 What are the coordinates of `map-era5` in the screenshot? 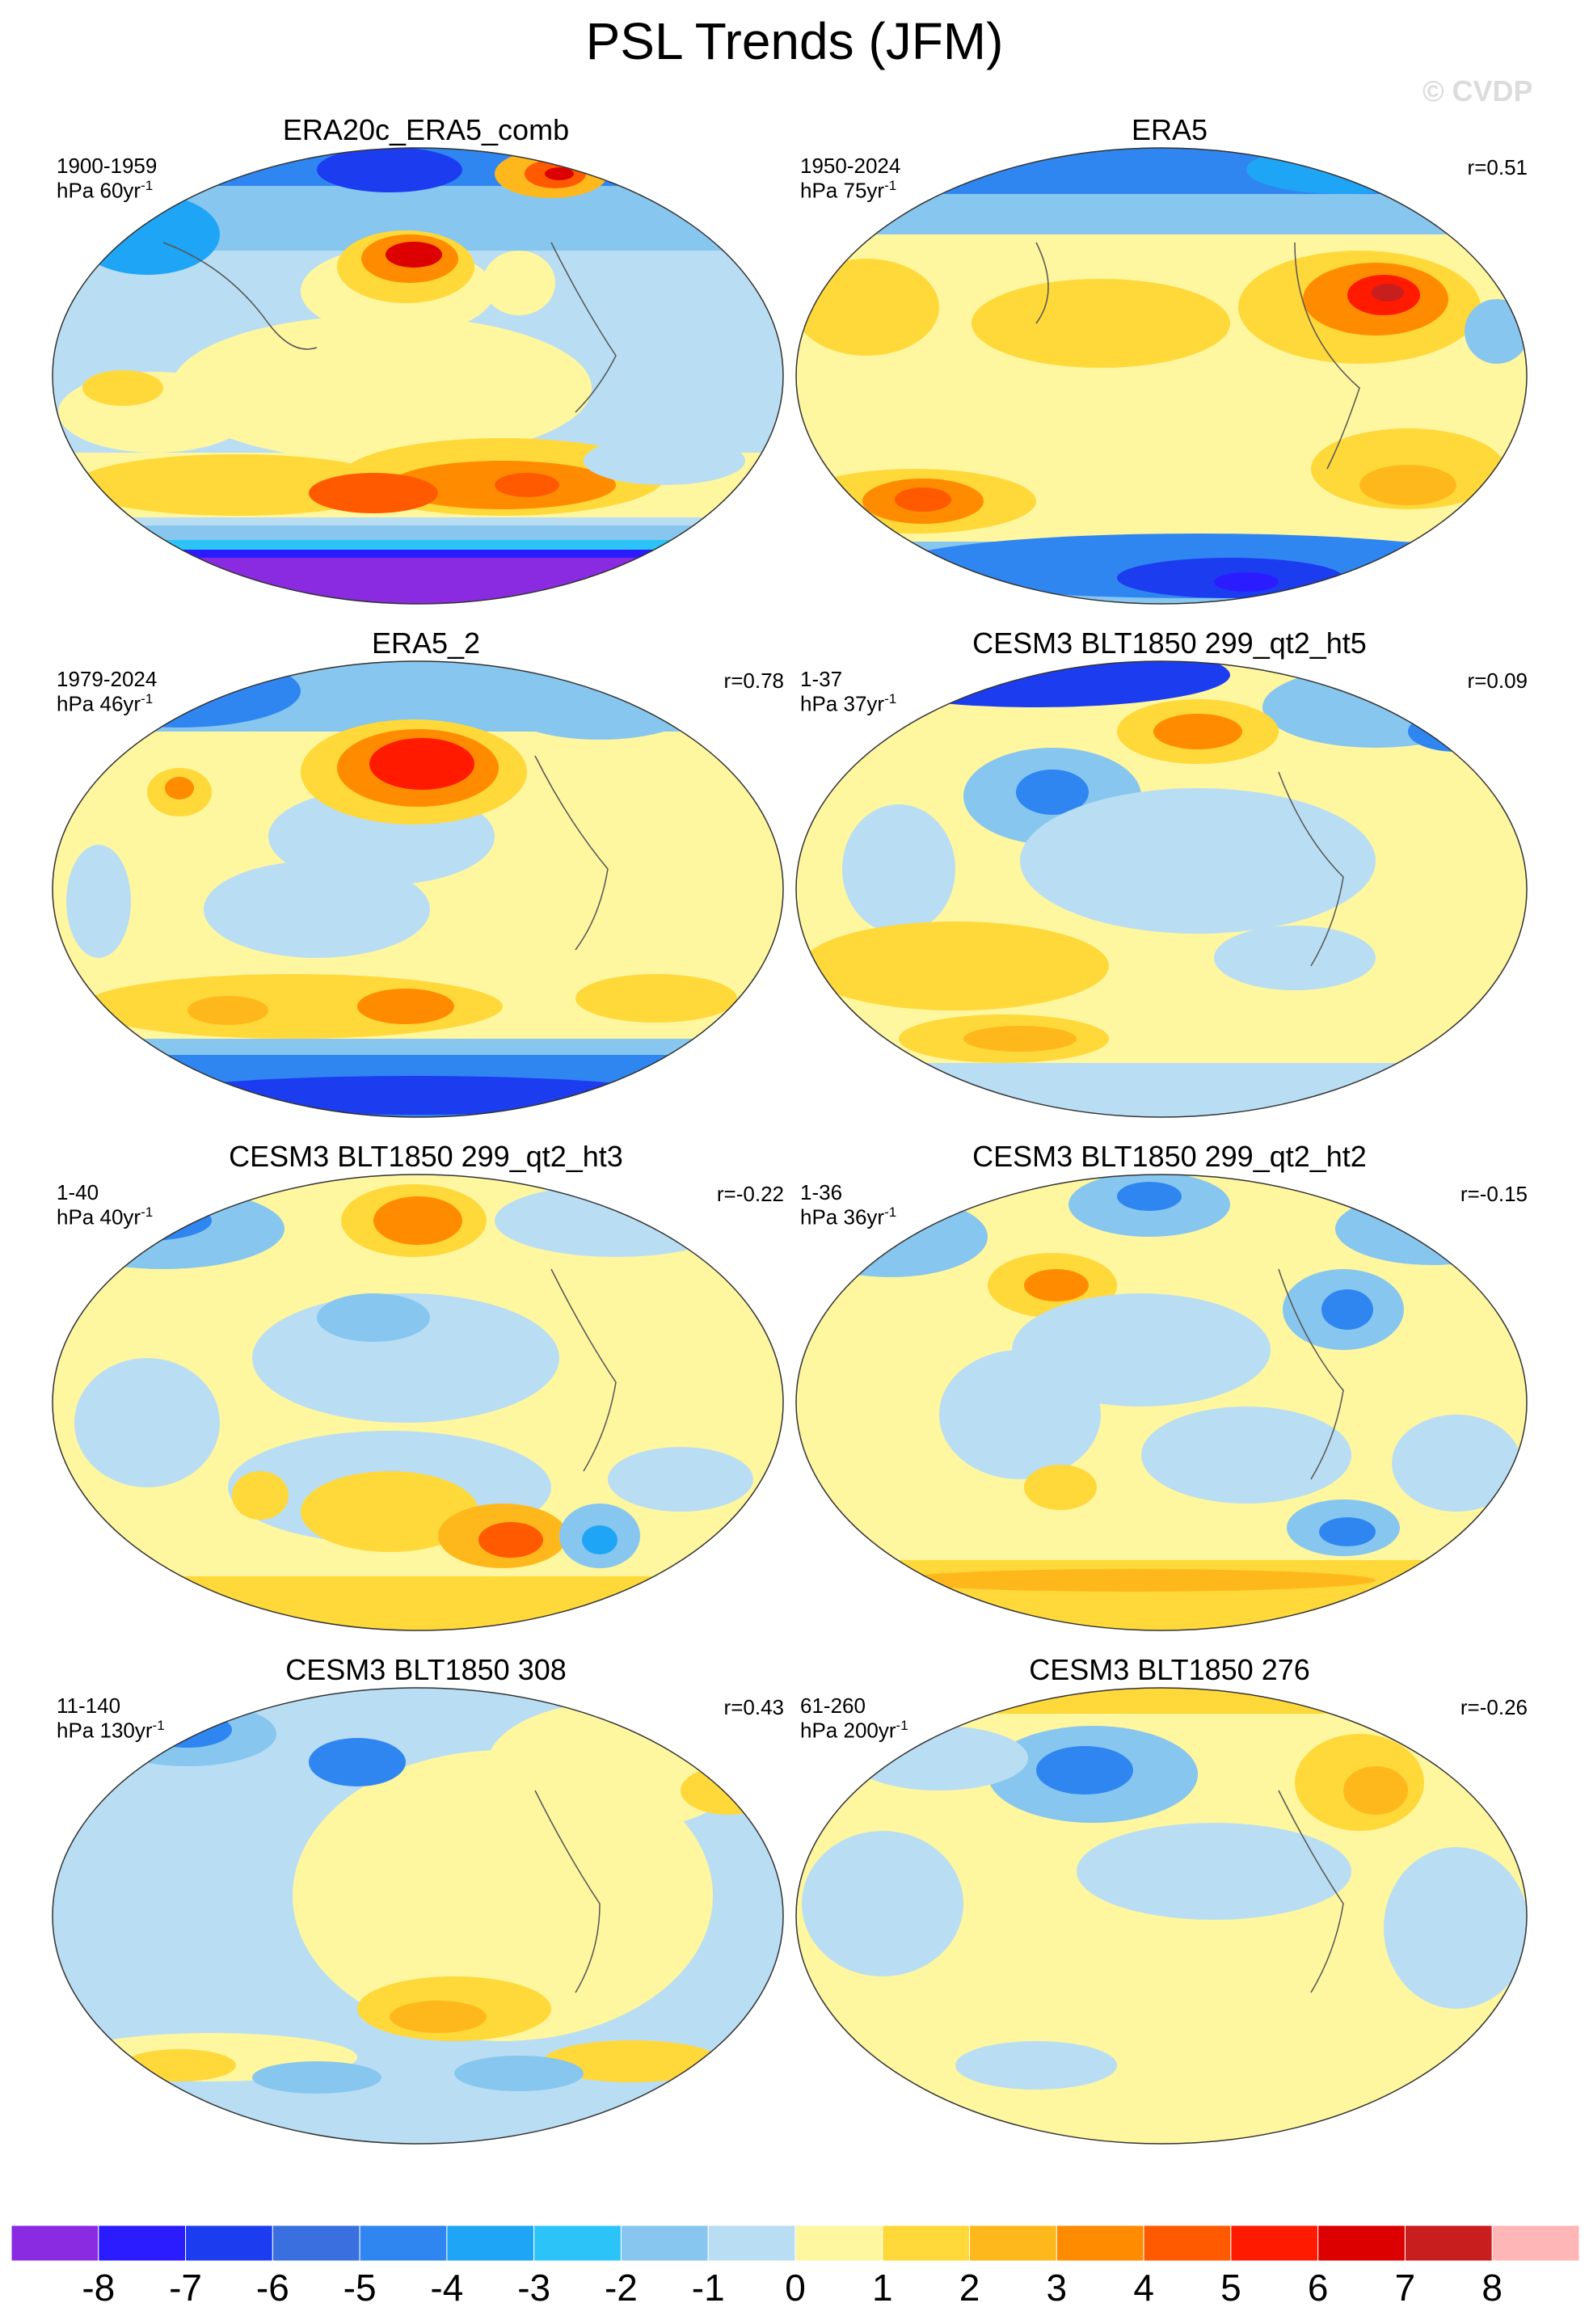 It's located at (1161, 376).